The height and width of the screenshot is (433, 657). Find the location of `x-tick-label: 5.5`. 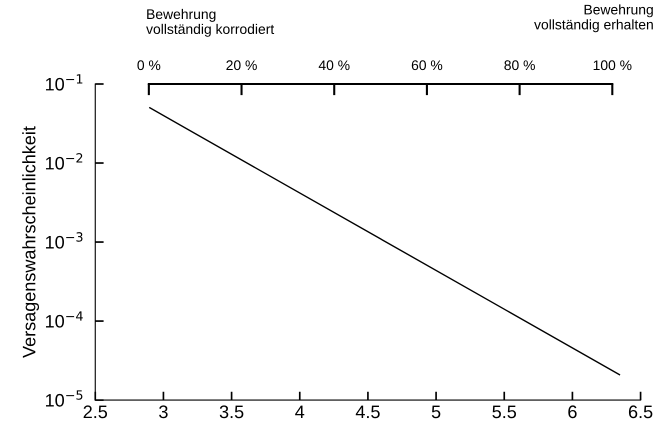

x-tick-label: 5.5 is located at coordinates (504, 412).